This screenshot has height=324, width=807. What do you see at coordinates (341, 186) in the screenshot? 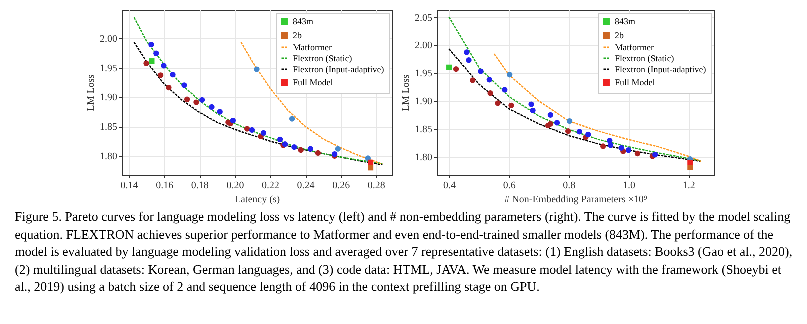
I see `x-tick-label: 0.26` at bounding box center [341, 186].